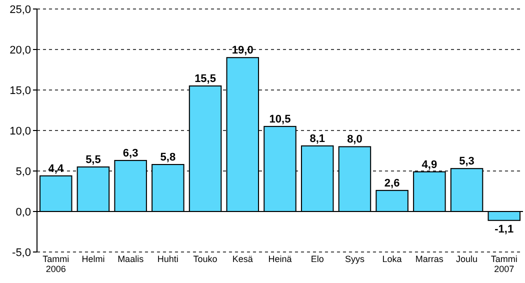 The image size is (525, 283). Describe the element at coordinates (205, 78) in the screenshot. I see `data-label: 15,5` at that location.